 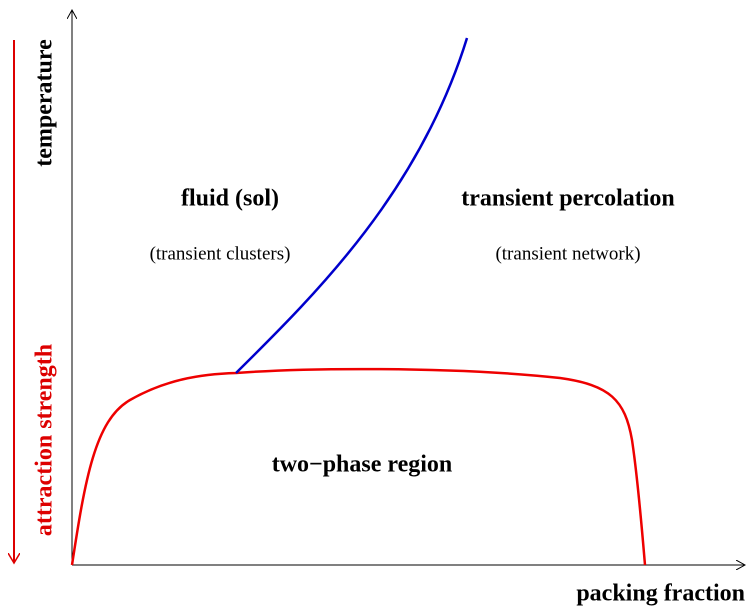 What do you see at coordinates (230, 199) in the screenshot?
I see `region-title: fluid (sol)` at bounding box center [230, 199].